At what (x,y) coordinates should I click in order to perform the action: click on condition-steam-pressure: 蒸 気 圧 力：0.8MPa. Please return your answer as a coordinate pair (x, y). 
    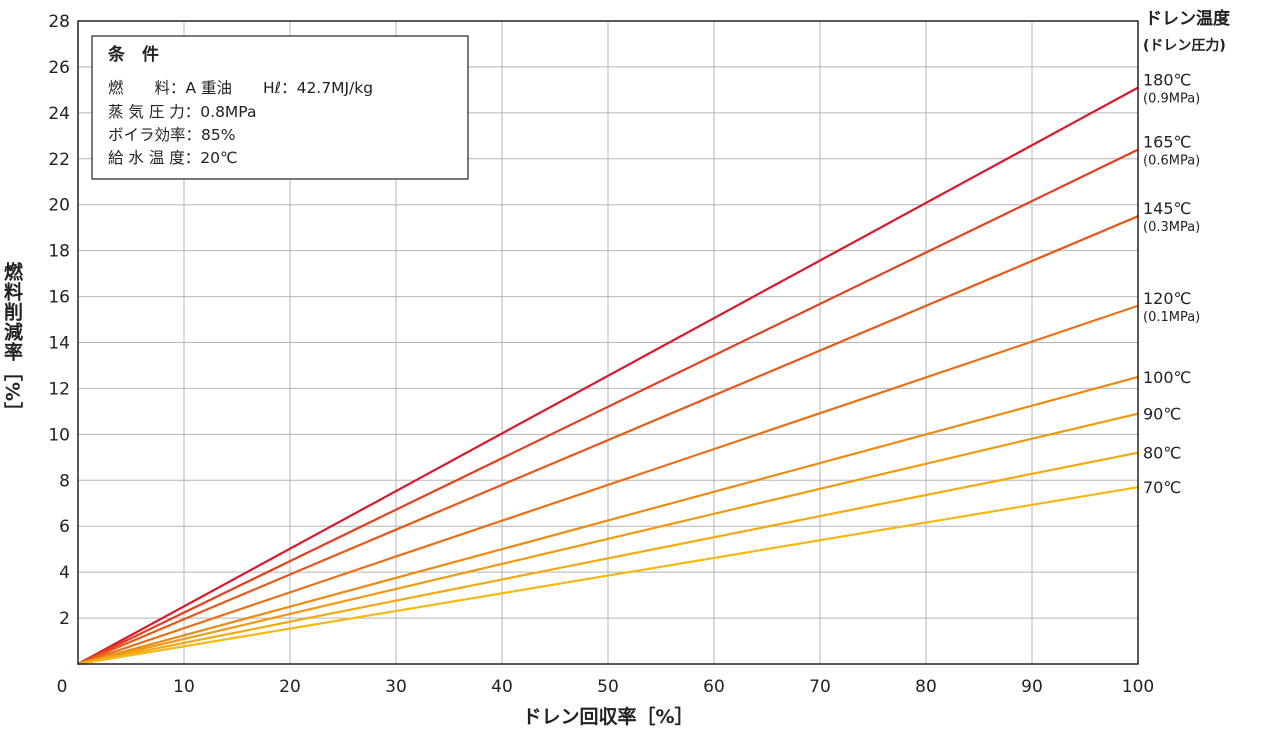
    Looking at the image, I should click on (182, 112).